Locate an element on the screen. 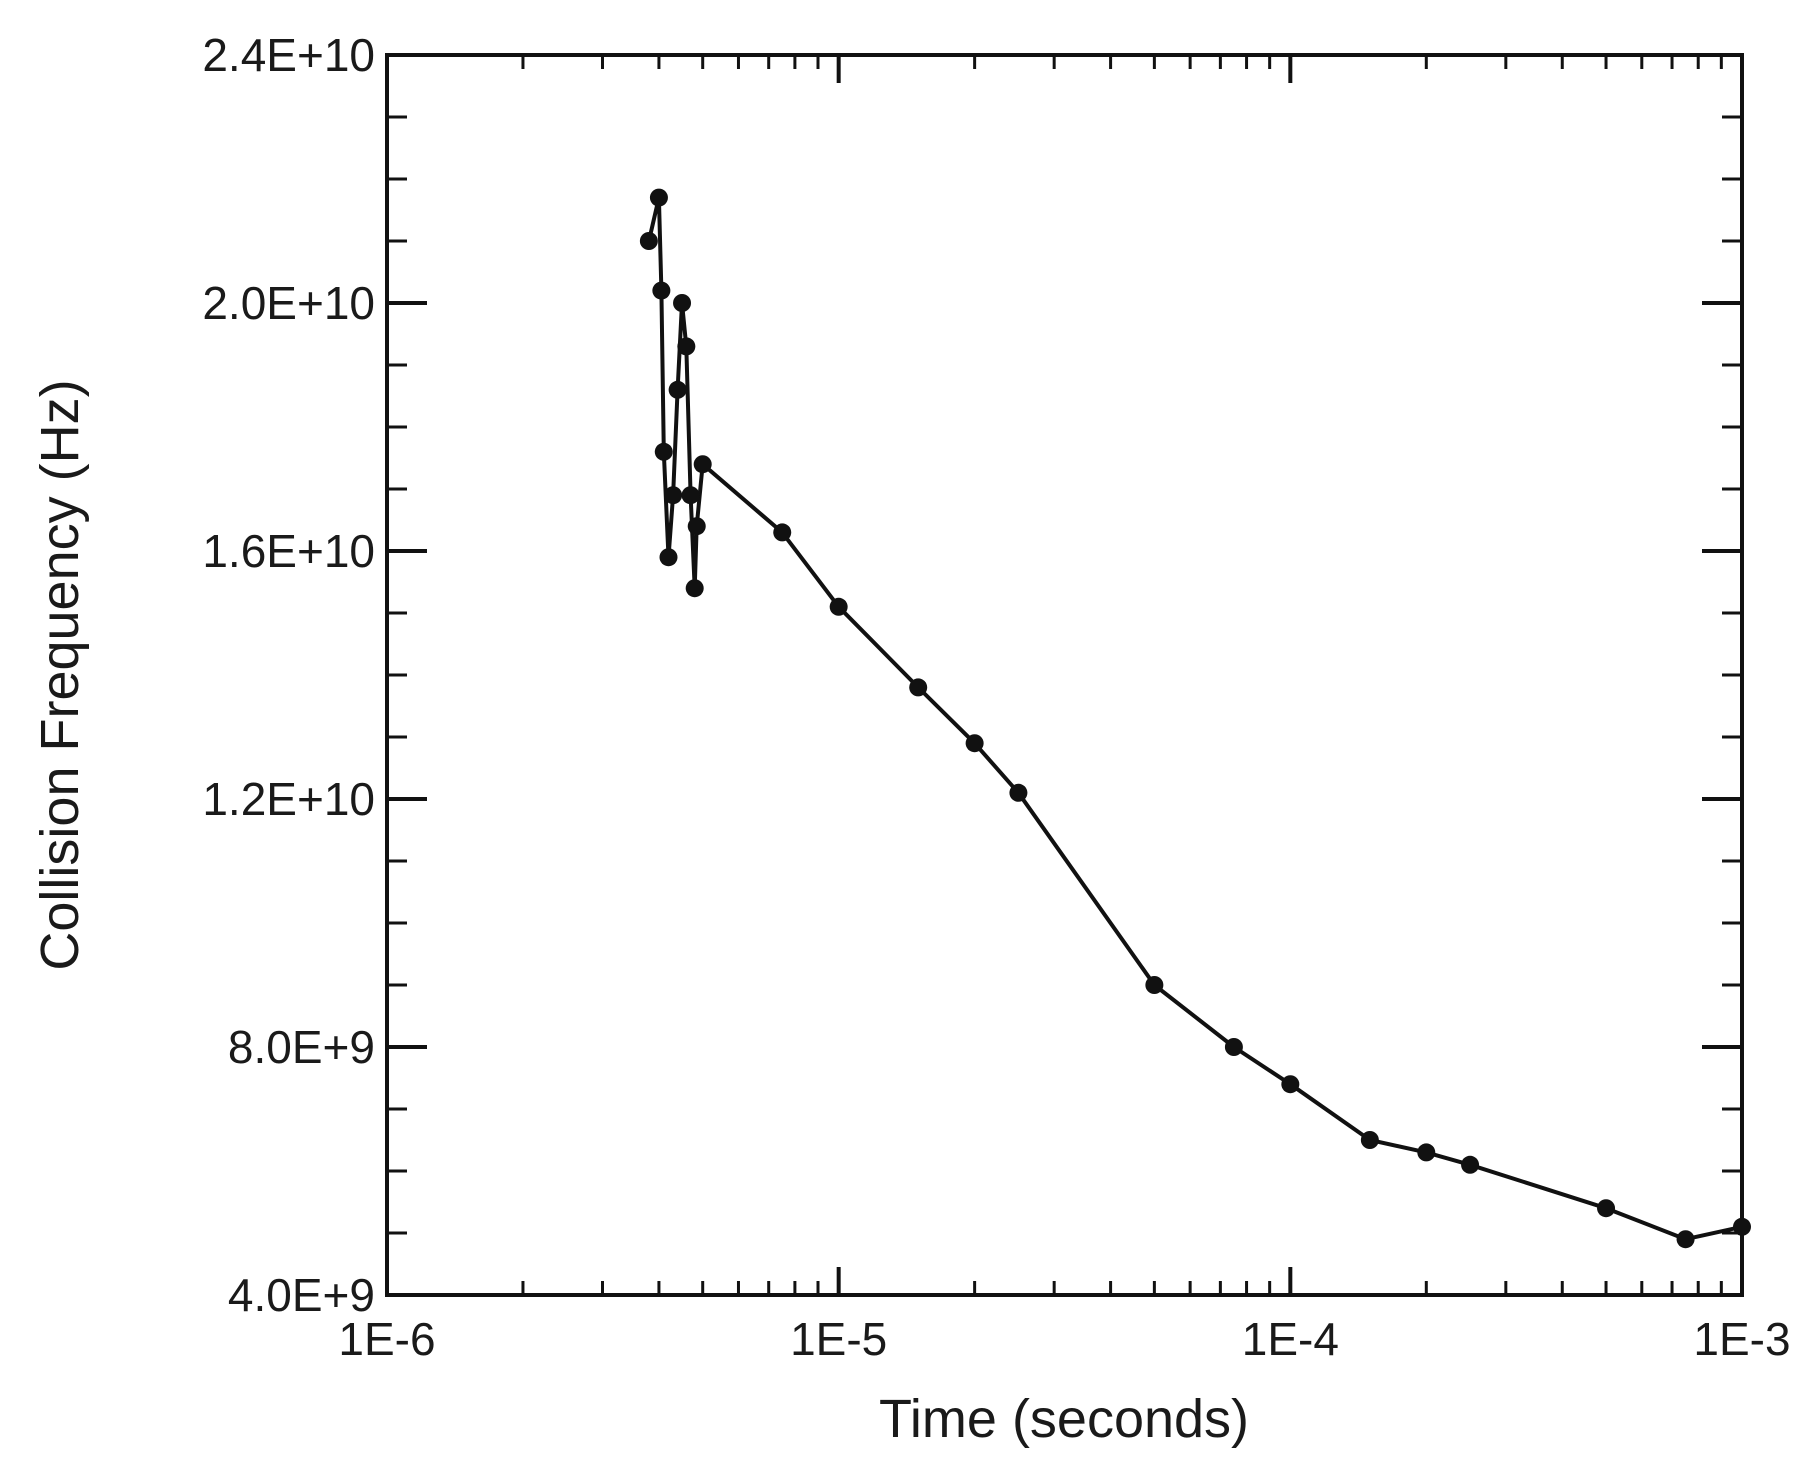 This screenshot has width=1820, height=1476. y-tick-label: 4.0E+9 is located at coordinates (301, 1295).